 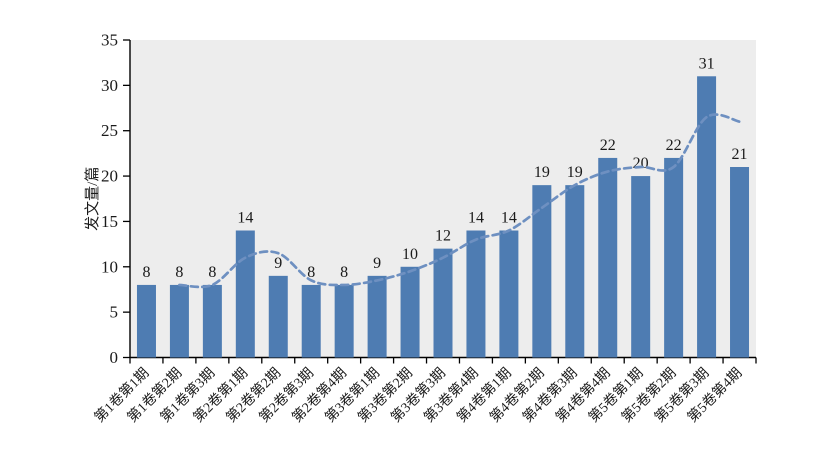 I want to click on bar-value-label: 31, so click(x=707, y=63).